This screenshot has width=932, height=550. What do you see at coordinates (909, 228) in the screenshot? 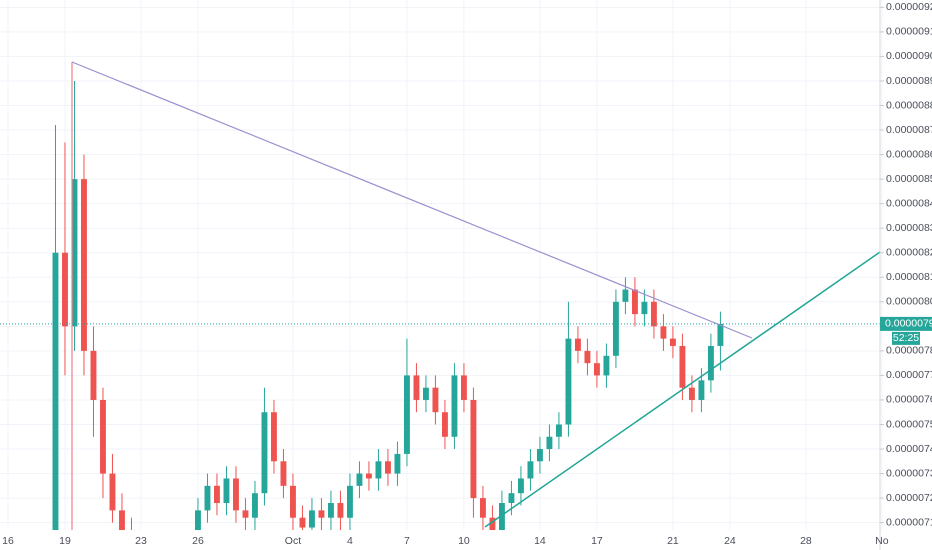
I see `y-tick-label: 0.00000830` at bounding box center [909, 228].